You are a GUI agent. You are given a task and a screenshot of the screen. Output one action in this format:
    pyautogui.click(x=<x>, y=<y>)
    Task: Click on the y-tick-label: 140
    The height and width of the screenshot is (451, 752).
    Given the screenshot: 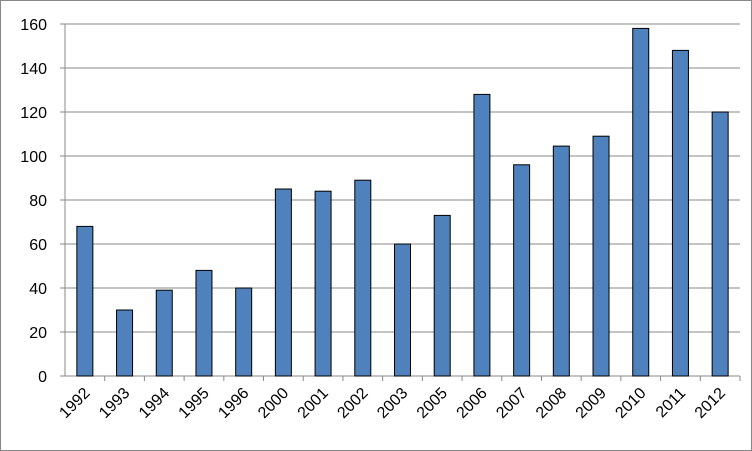 What is the action you would take?
    pyautogui.click(x=33, y=69)
    